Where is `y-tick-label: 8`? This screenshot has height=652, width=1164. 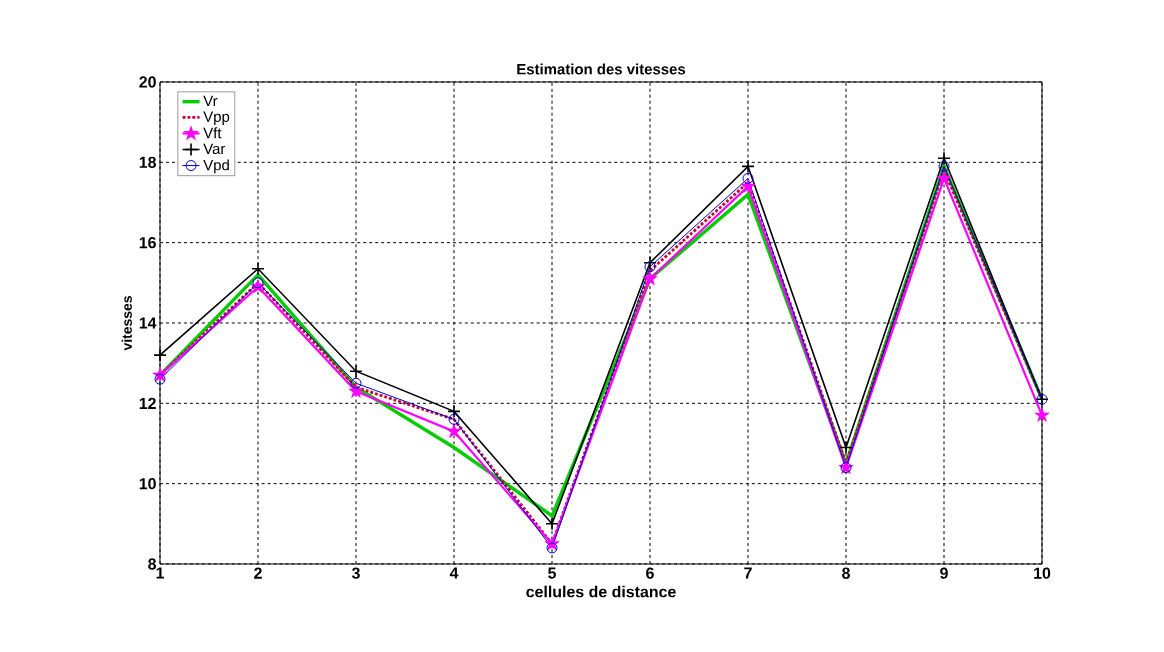 y-tick-label: 8 is located at coordinates (152, 564).